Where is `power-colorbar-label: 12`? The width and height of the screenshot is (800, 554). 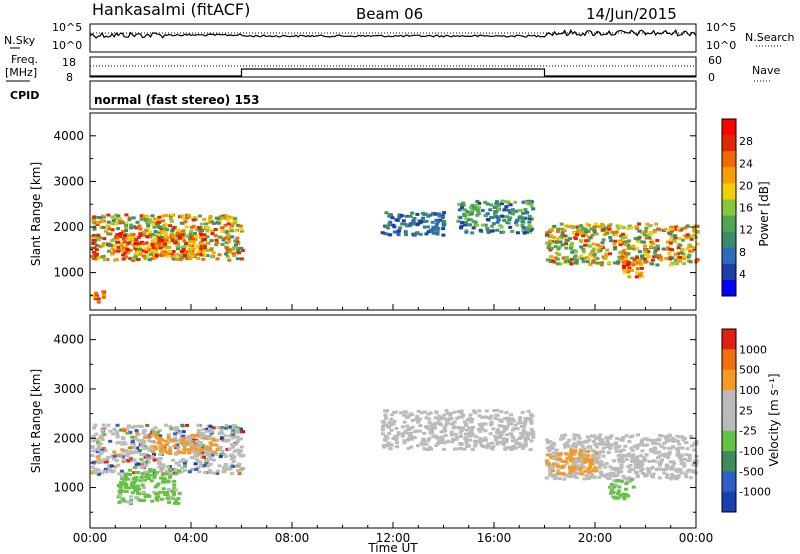
power-colorbar-label: 12 is located at coordinates (746, 230).